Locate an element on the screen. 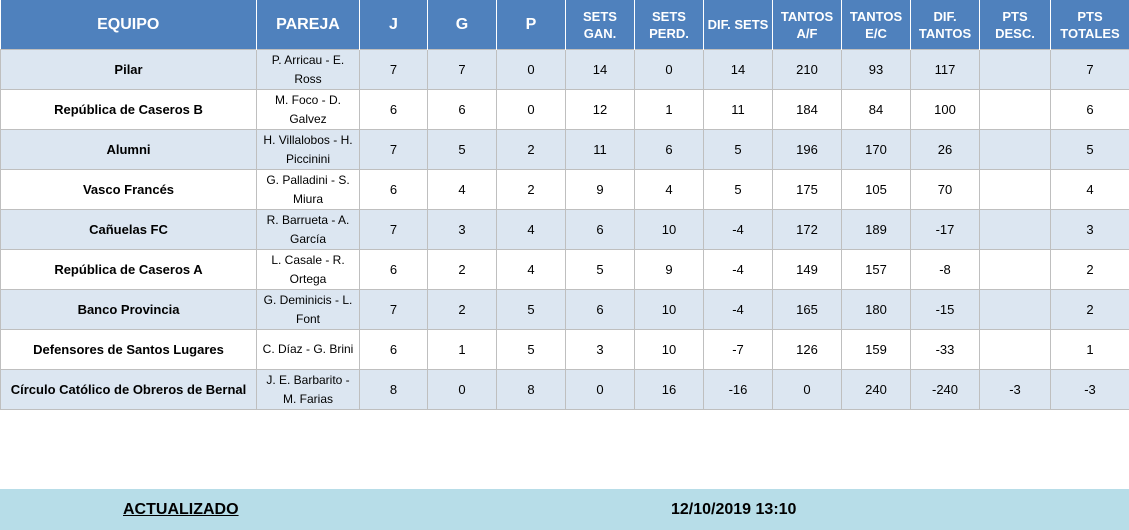 This screenshot has width=1129, height=530. header-pts-totales: PTS TOTALES is located at coordinates (1089, 25).